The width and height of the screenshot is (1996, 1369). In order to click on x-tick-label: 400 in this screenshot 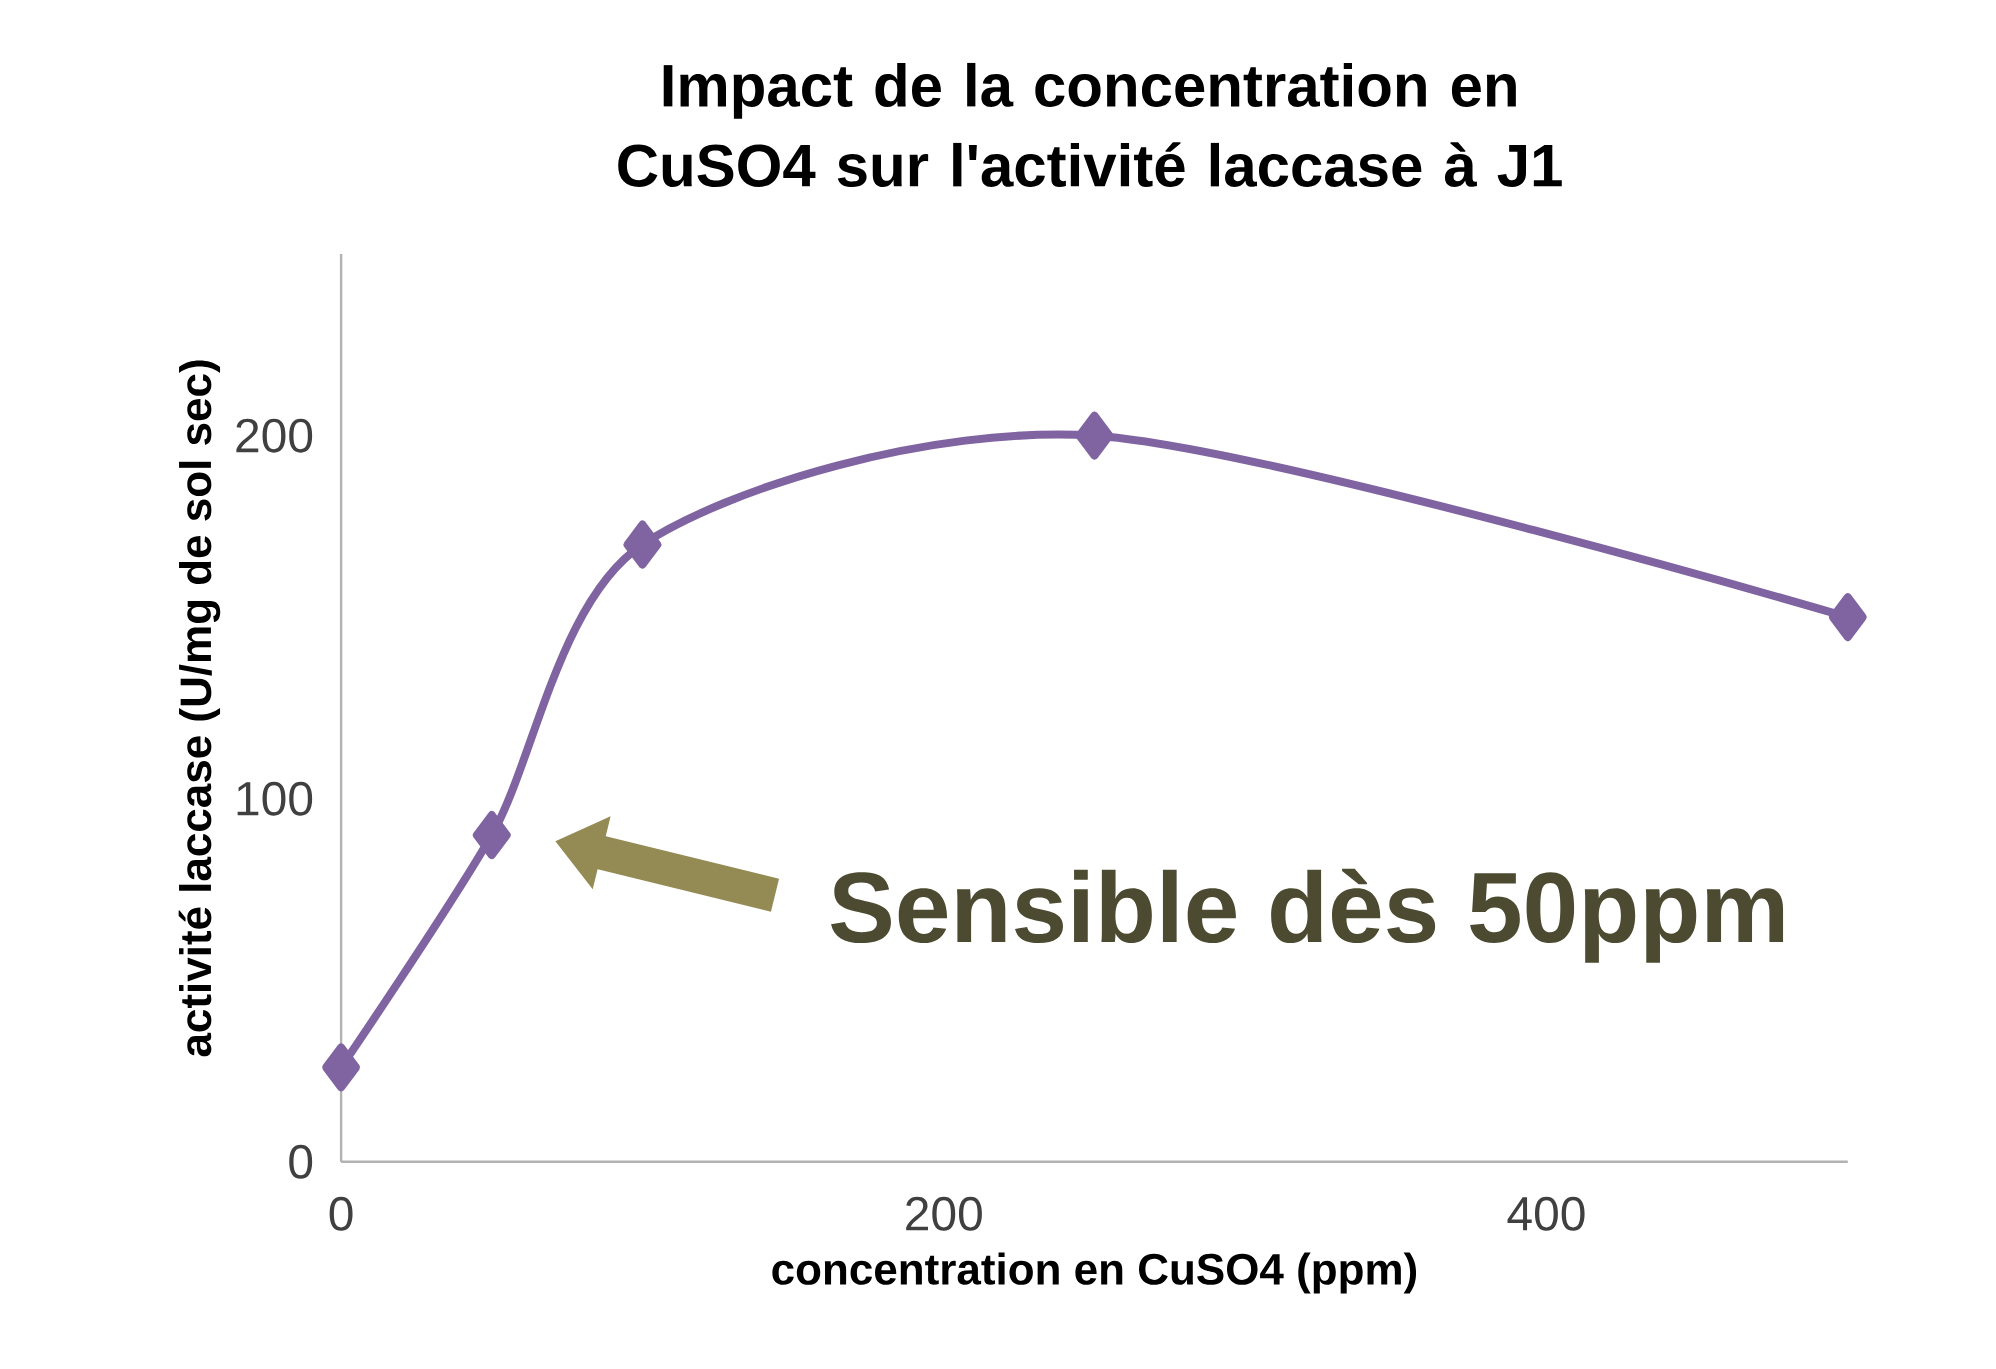, I will do `click(1546, 1214)`.